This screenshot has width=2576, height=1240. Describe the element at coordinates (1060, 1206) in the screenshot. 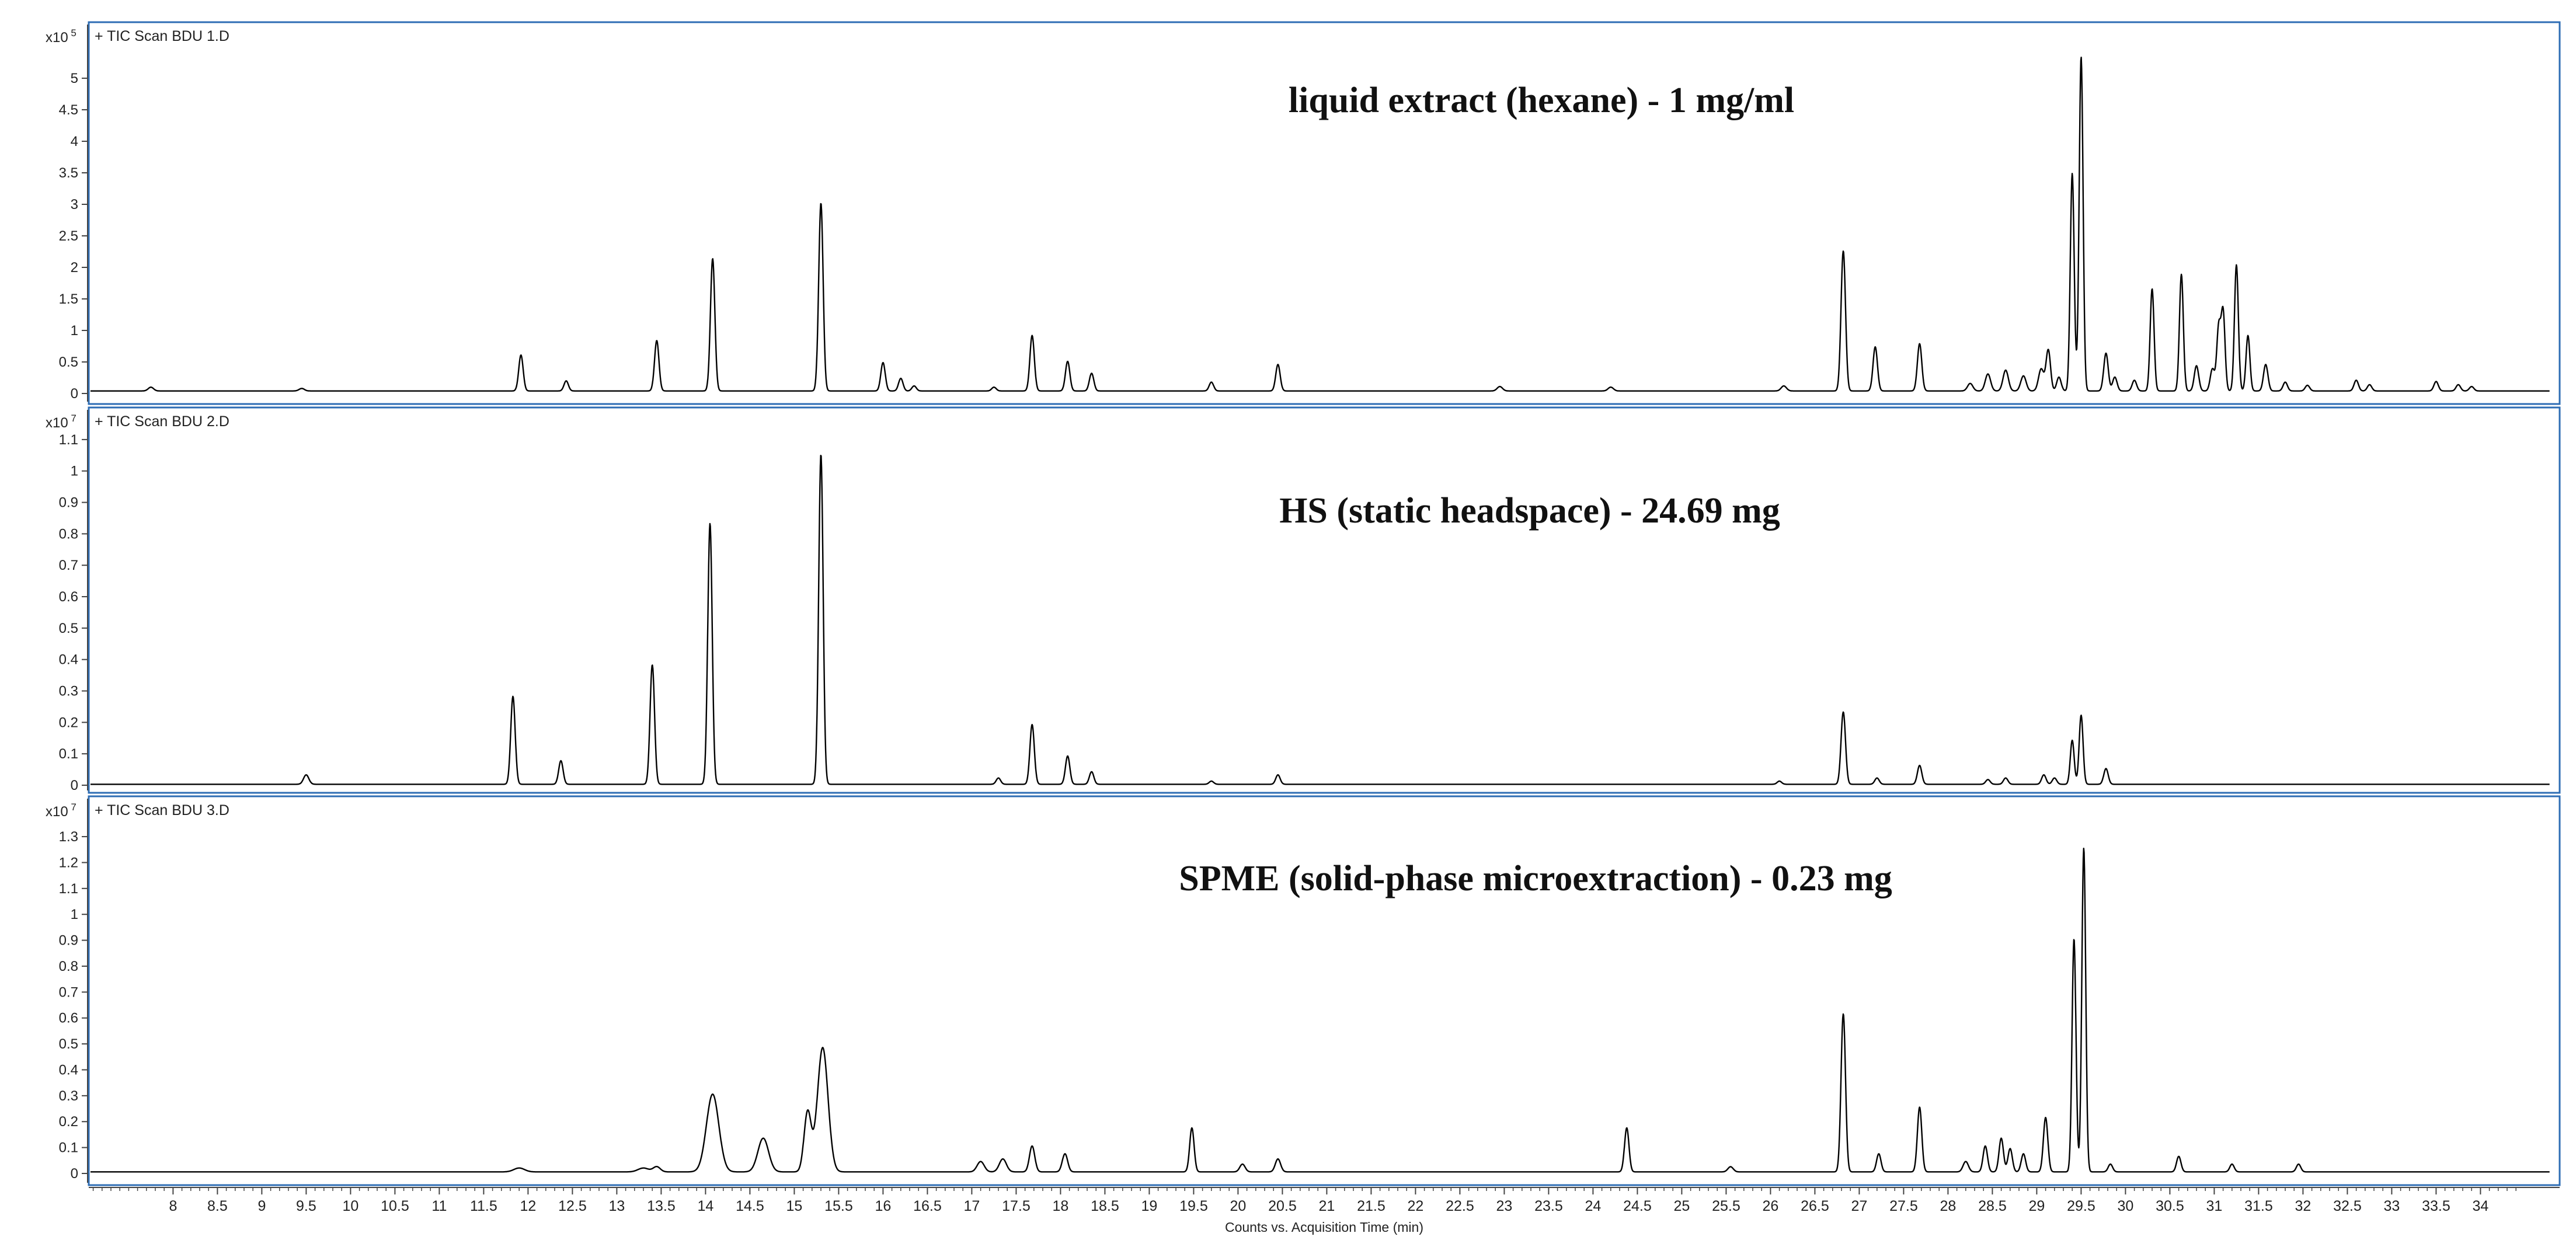

I see `x-tick-label: 18` at that location.